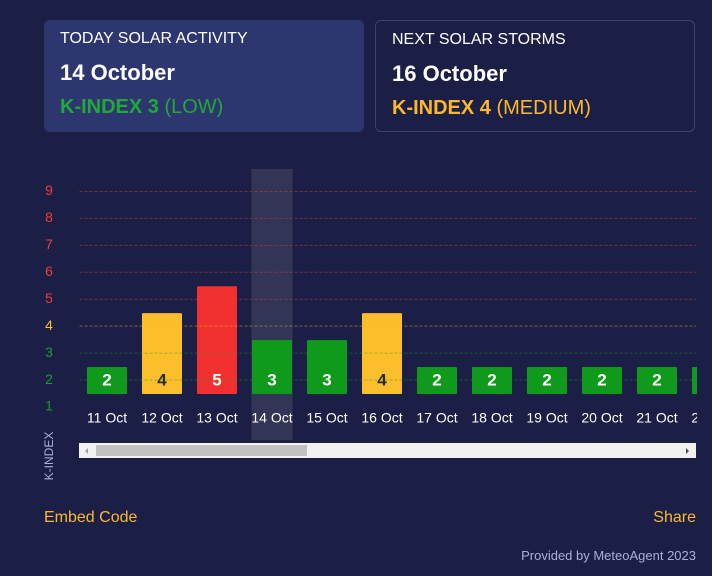  I want to click on level: (MEDIUM), so click(543, 108).